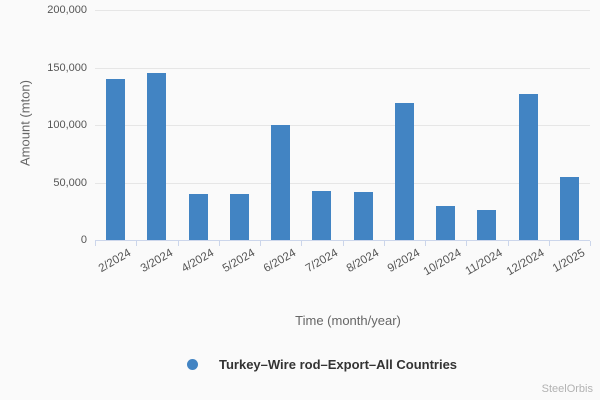 This screenshot has height=400, width=600. Describe the element at coordinates (348, 320) in the screenshot. I see `x-axis-title: Time (month/year)` at that location.